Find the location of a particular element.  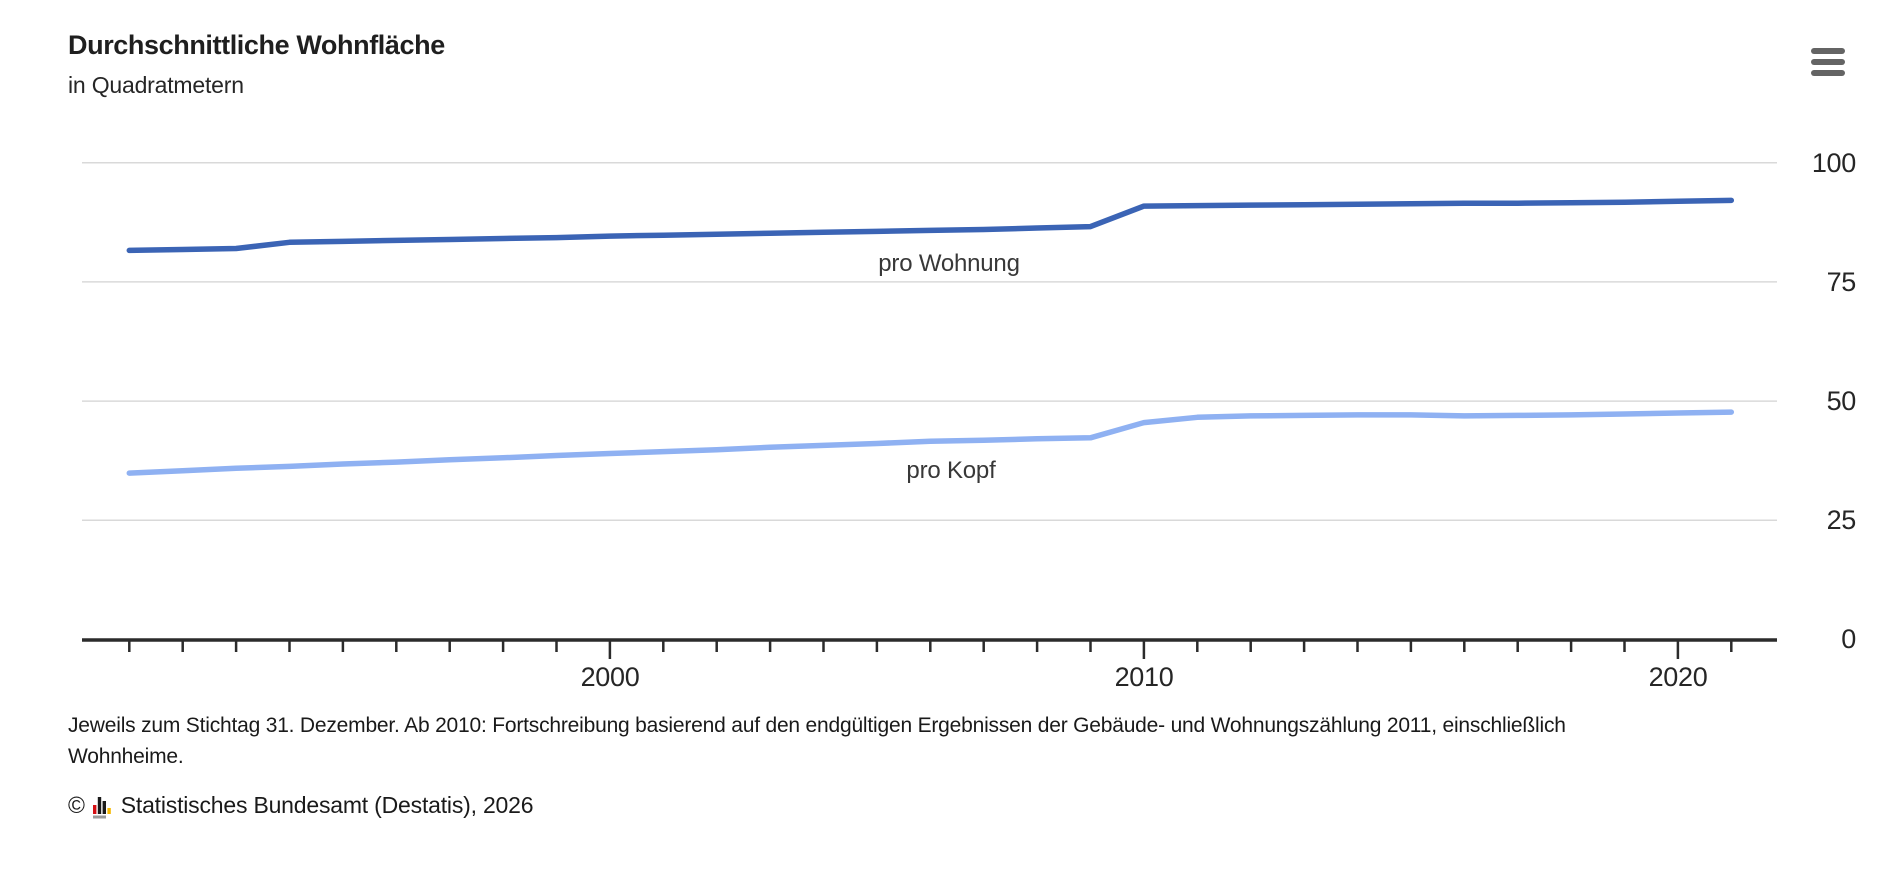

series-label-pro-kopf: pro Kopf is located at coordinates (951, 470).